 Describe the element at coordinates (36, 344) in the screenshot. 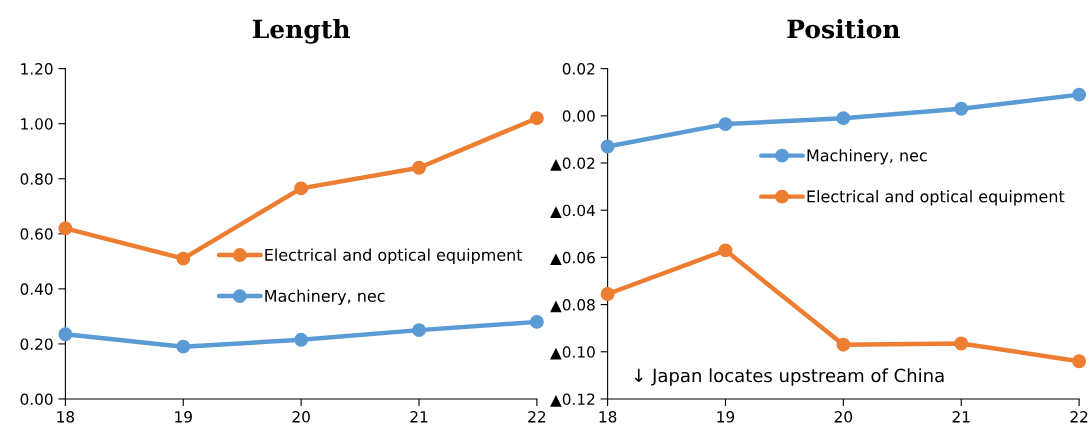

I see `y-tick-label: 0.20` at that location.